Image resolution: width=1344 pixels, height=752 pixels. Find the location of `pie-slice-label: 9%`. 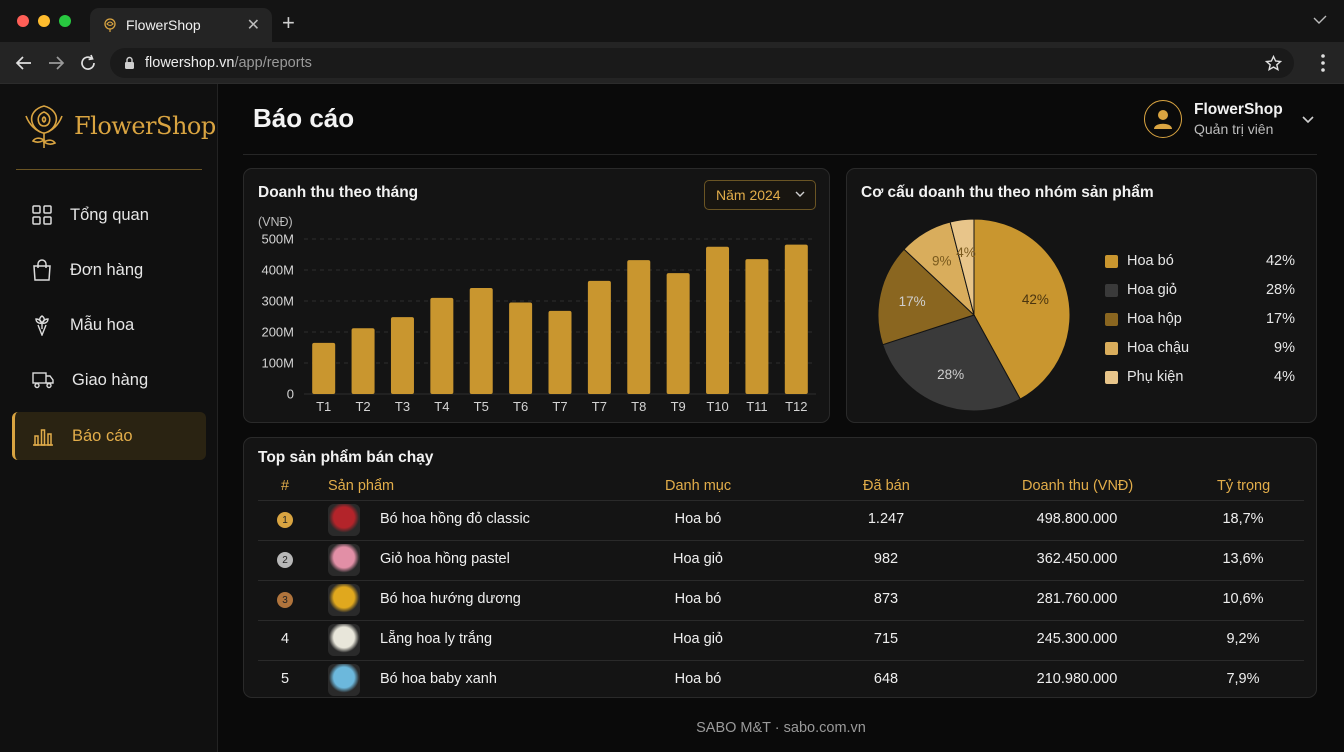

pie-slice-label: 9% is located at coordinates (942, 260).